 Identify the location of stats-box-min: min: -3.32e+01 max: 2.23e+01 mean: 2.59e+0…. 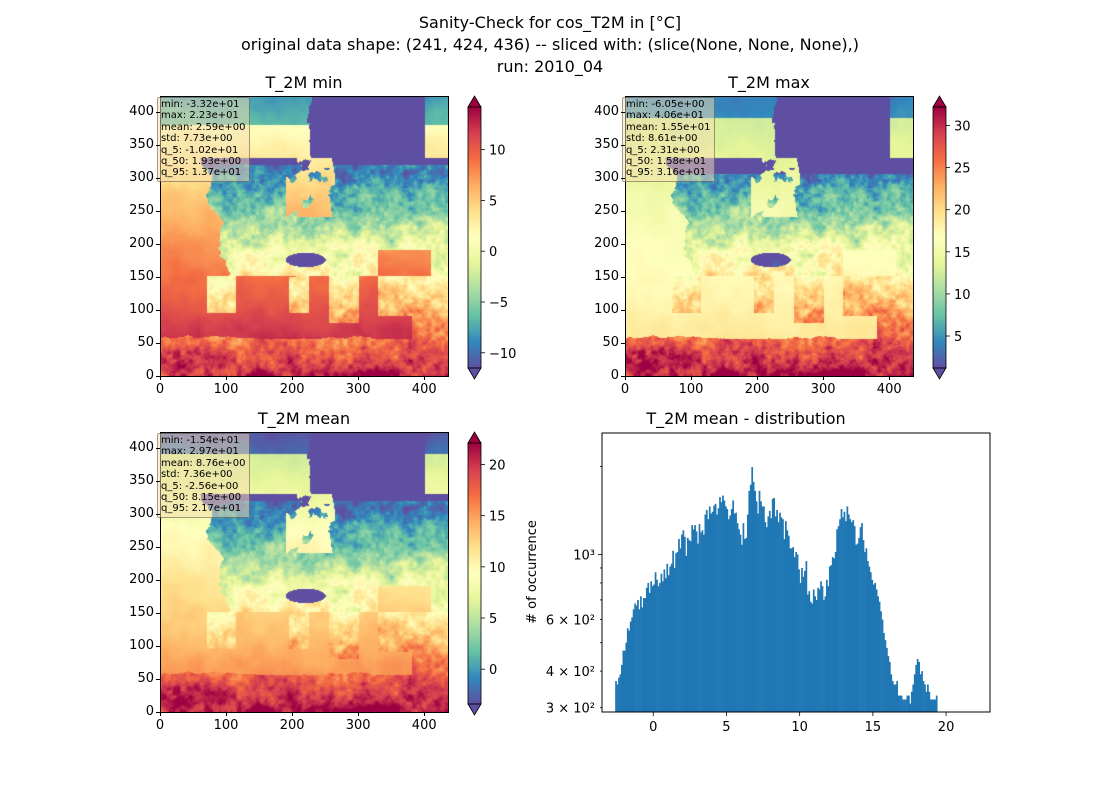
(204, 139).